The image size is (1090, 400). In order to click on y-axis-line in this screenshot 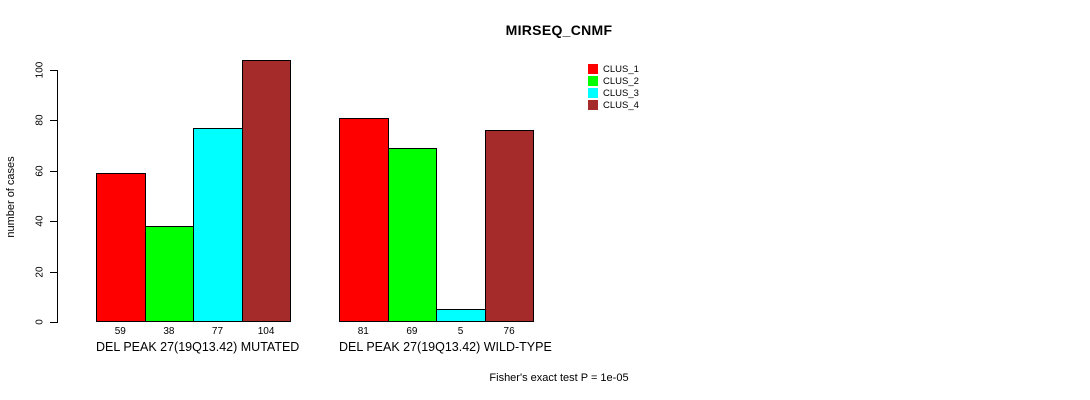, I will do `click(57, 196)`.